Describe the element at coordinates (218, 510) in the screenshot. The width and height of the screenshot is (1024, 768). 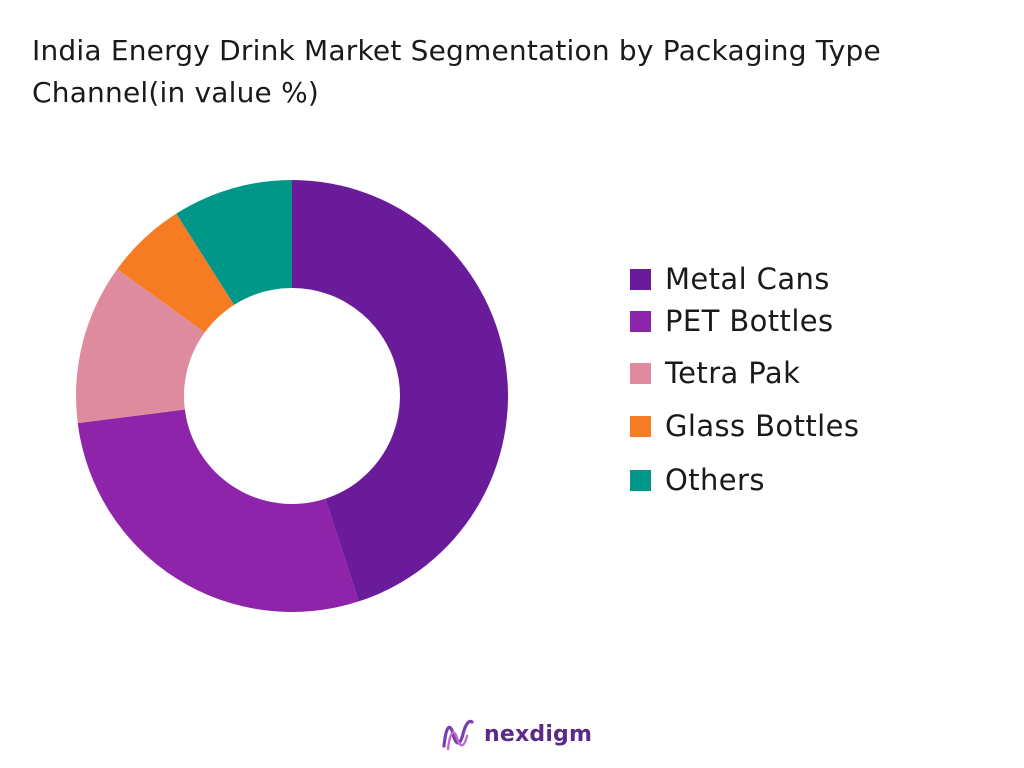
I see `donut-slice-pet-bottles` at that location.